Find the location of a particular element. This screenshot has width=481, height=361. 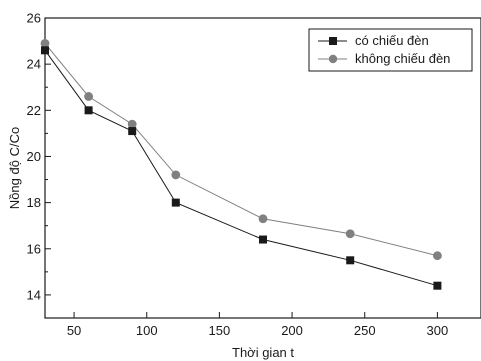

x-tick-label-2: 150 is located at coordinates (220, 330).